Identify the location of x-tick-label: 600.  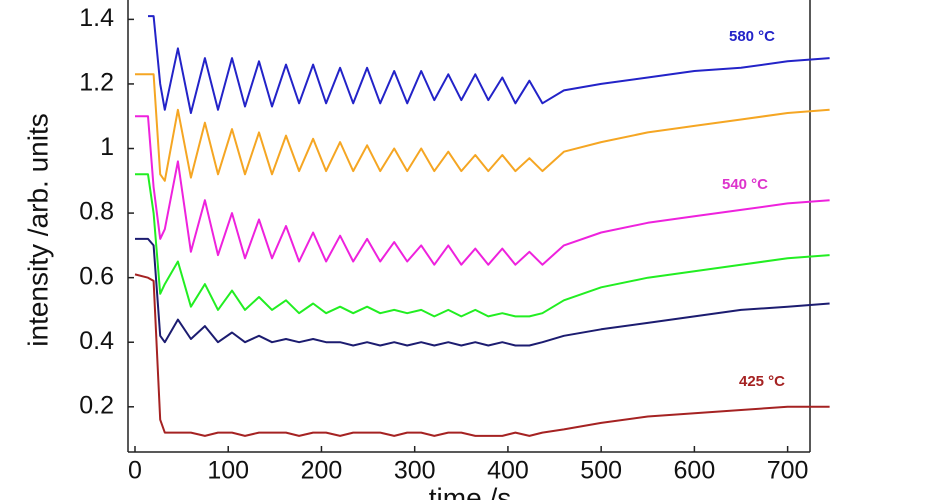
(695, 471).